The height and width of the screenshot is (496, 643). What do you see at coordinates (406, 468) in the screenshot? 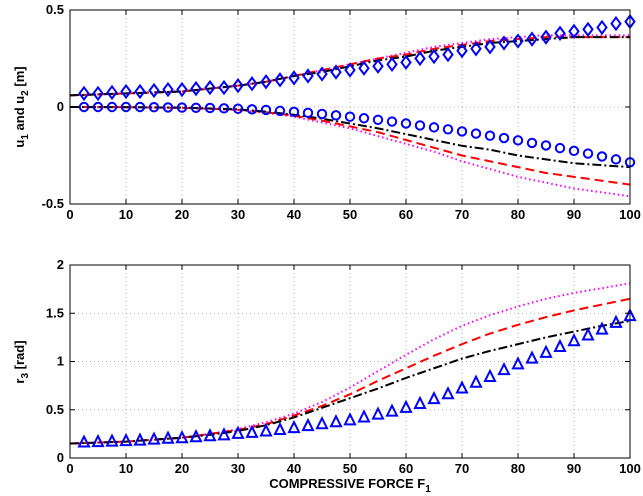
I see `bottom-x-tick-label: 60` at bounding box center [406, 468].